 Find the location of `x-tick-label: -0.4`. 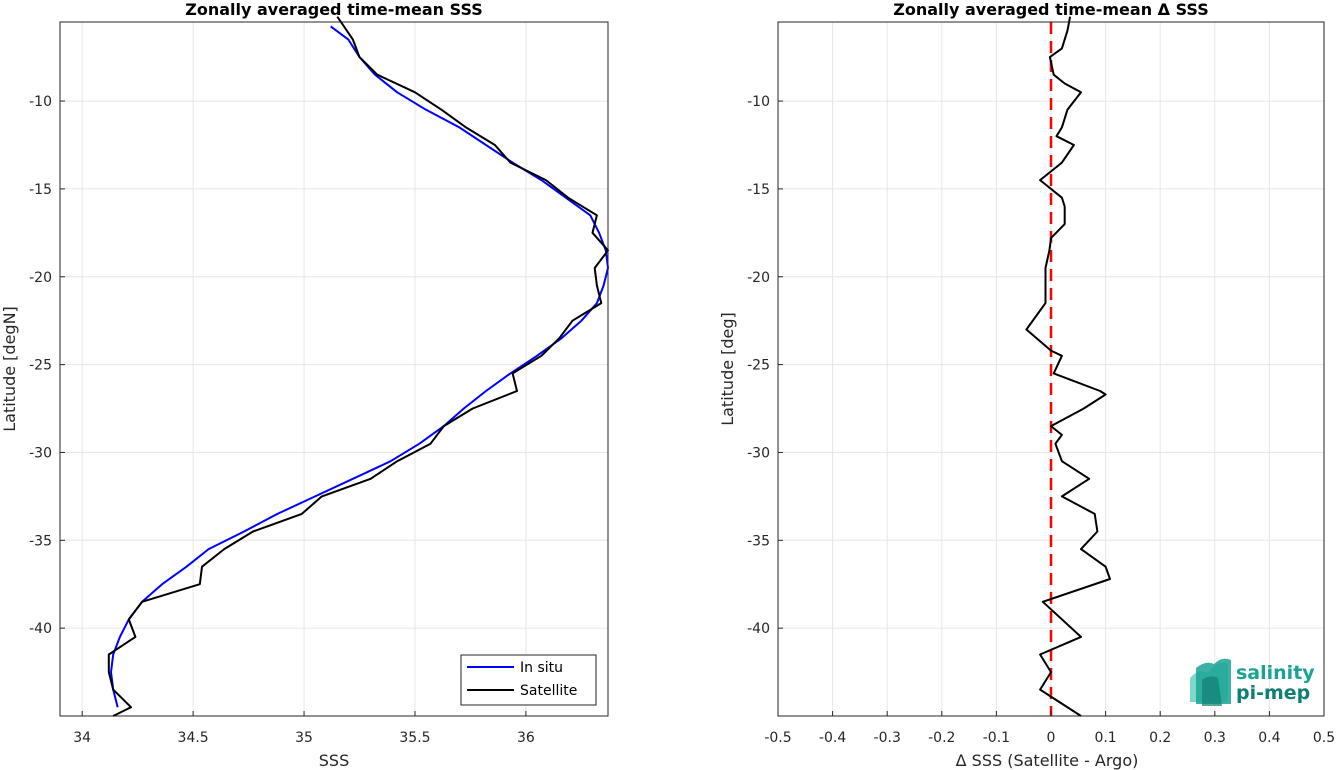

x-tick-label: -0.4 is located at coordinates (832, 738).